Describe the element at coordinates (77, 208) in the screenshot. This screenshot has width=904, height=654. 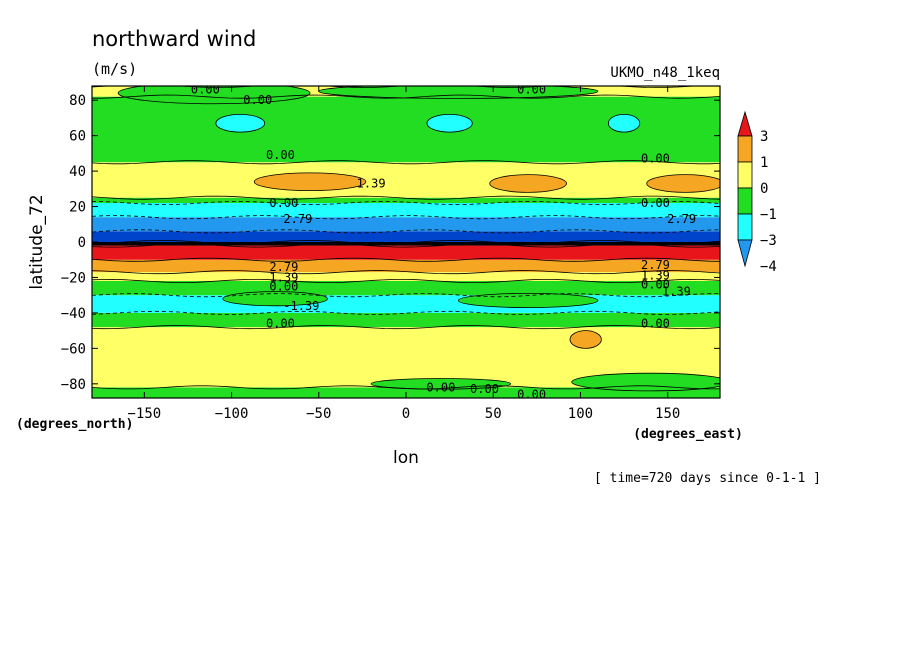
I see `y-tick-label: 20` at that location.